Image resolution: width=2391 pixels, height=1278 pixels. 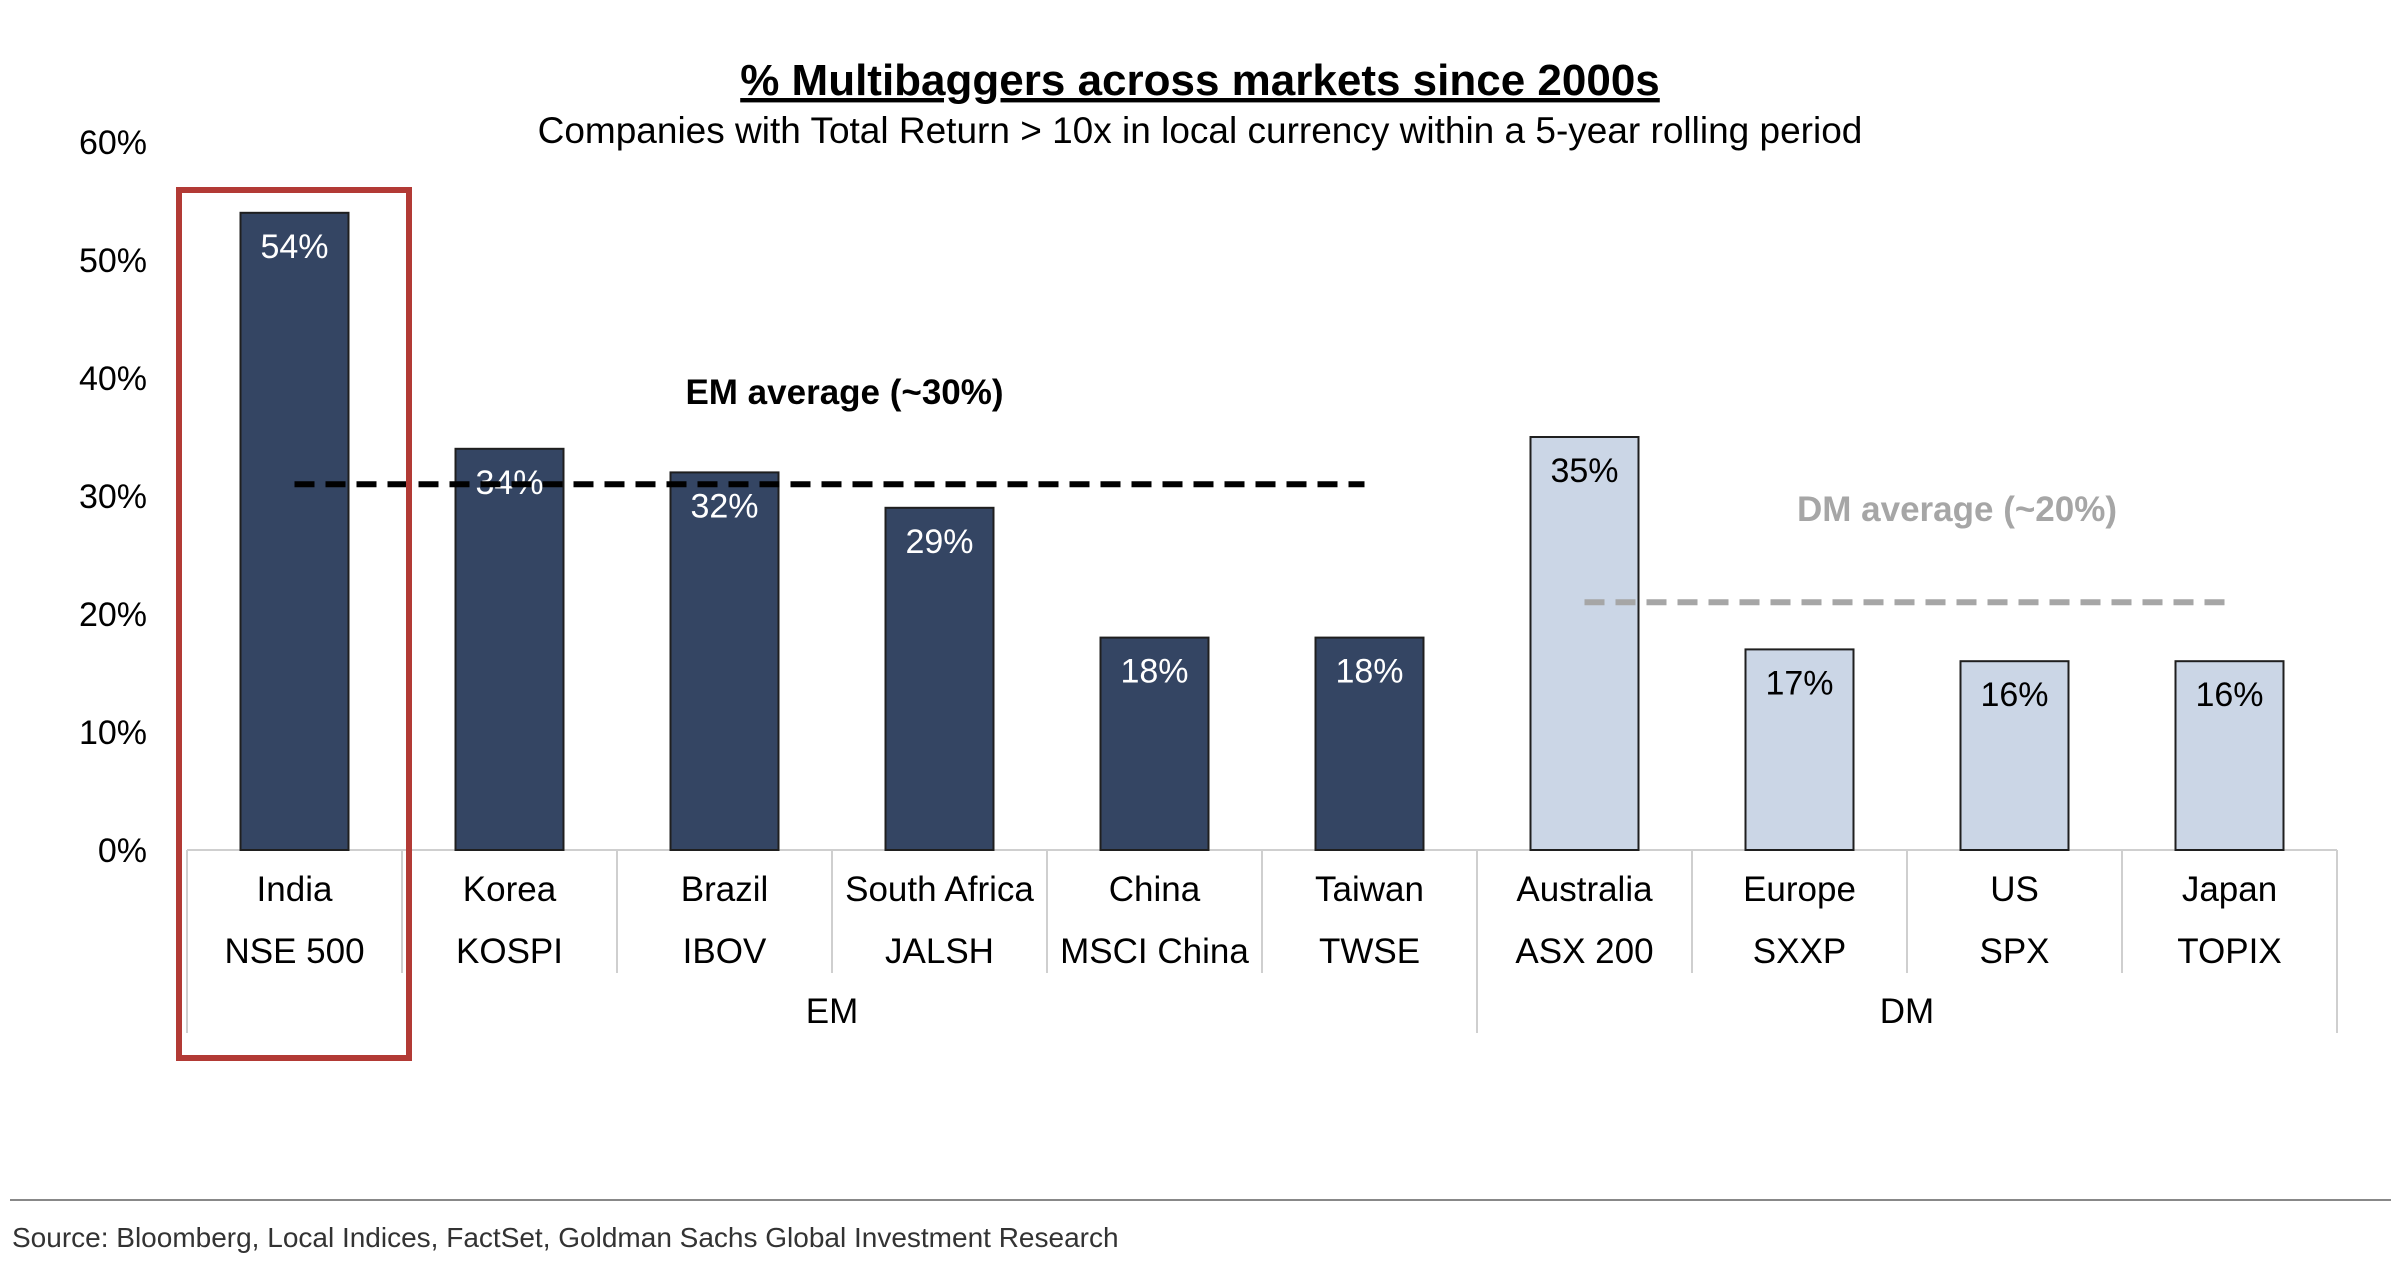 I want to click on category-index-label: TWSE, so click(x=1369, y=951).